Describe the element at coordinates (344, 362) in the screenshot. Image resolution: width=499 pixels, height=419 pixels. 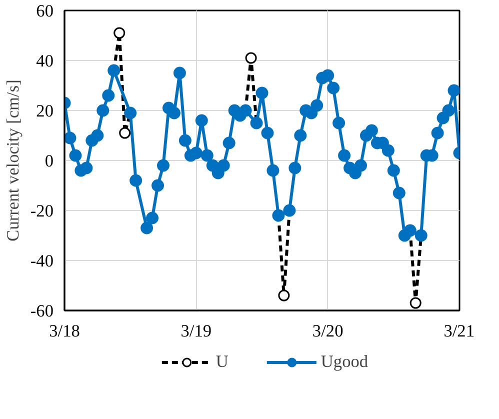
I see `legend-label: Ugood` at that location.